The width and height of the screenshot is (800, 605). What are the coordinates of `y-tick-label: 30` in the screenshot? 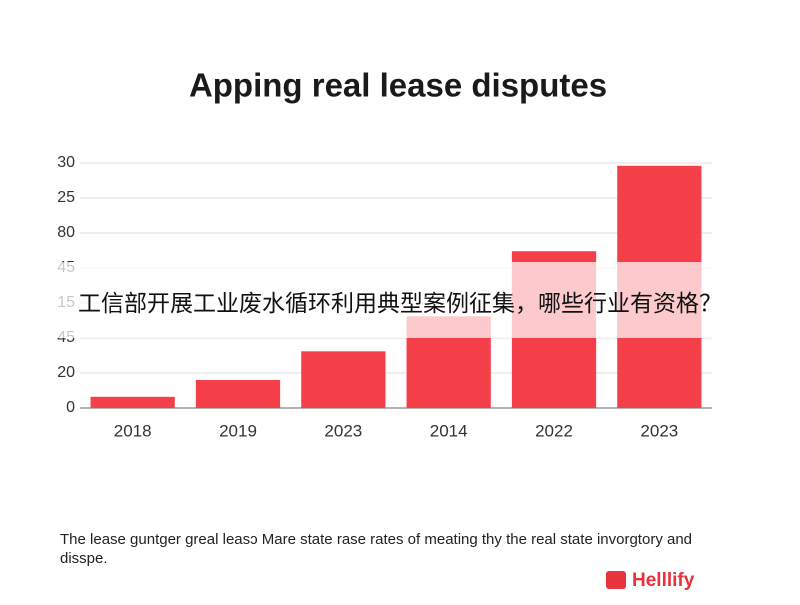 It's located at (66, 162).